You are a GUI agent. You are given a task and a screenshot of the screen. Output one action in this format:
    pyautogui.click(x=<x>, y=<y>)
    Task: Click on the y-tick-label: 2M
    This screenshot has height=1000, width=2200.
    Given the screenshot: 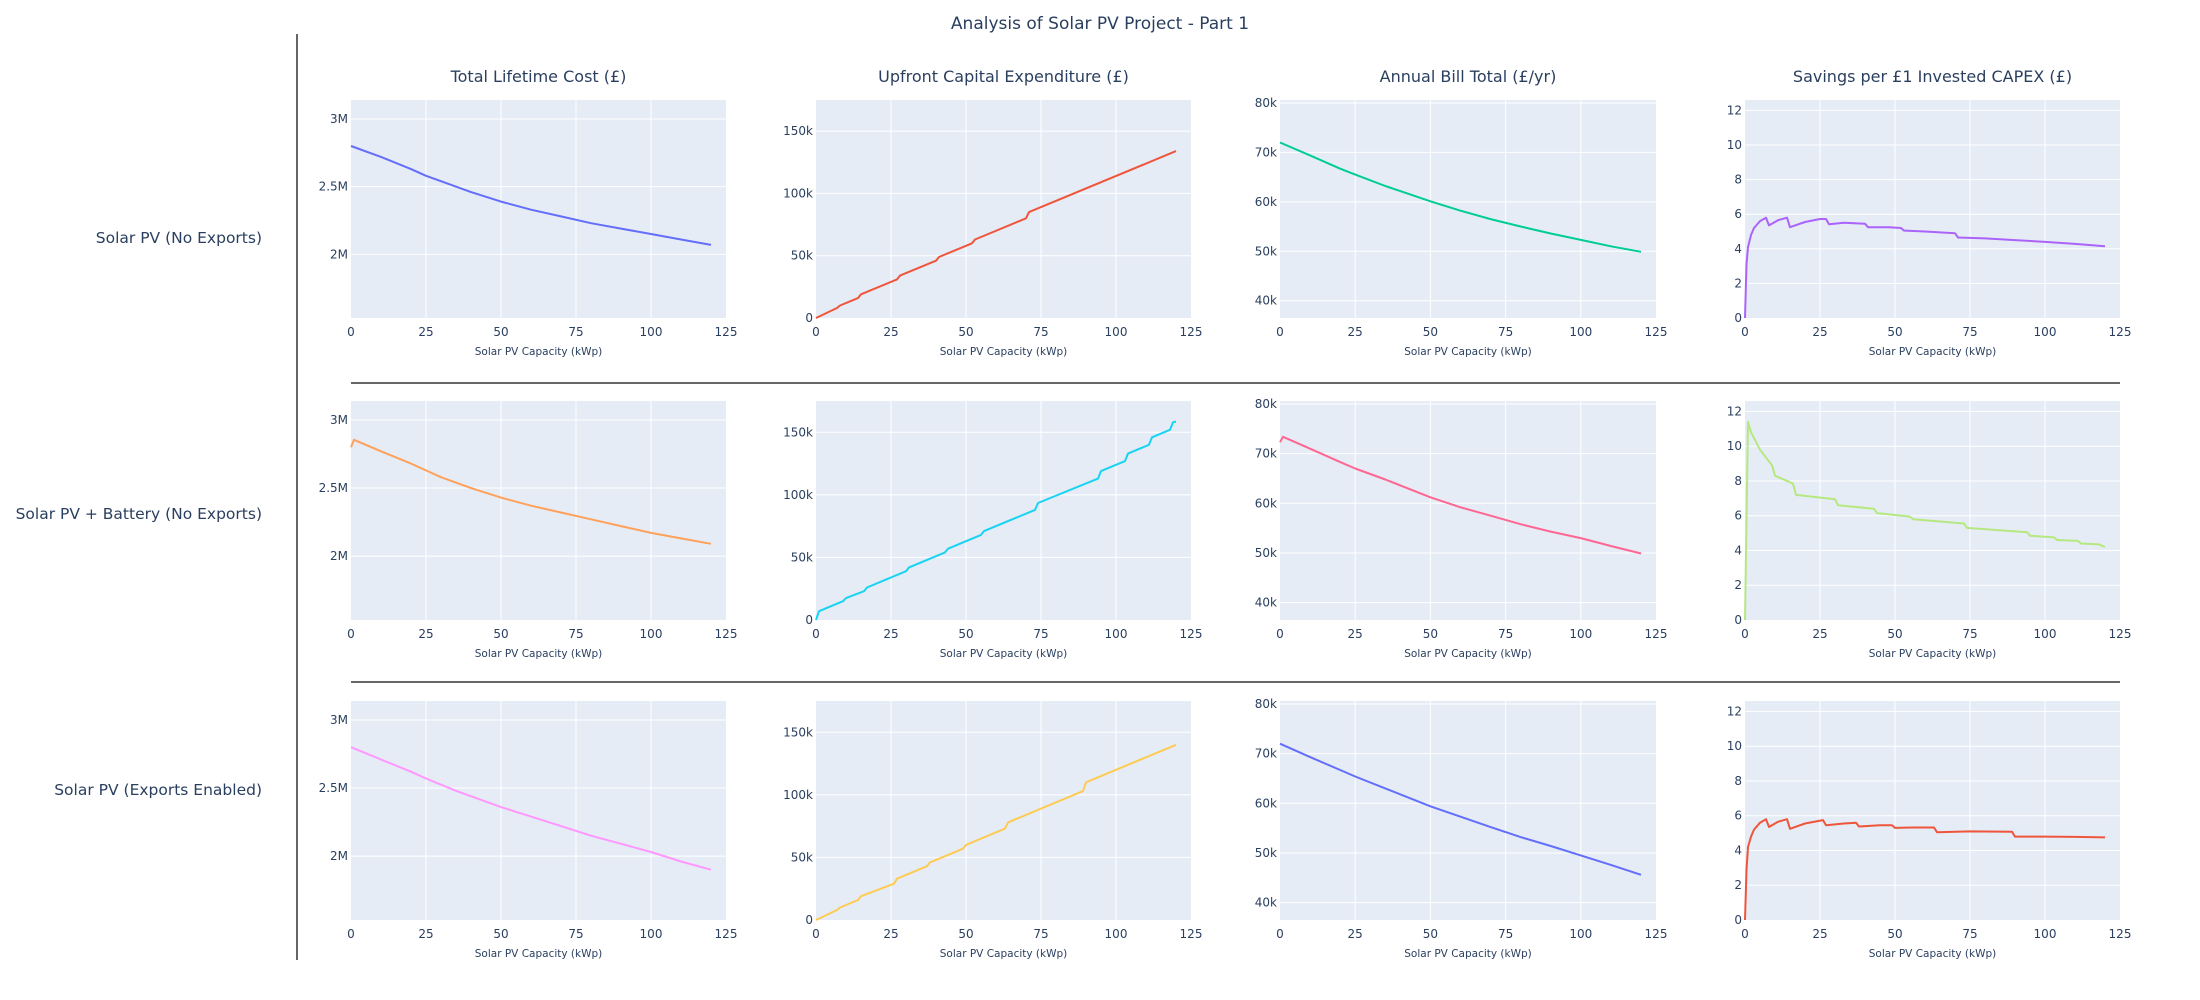 What is the action you would take?
    pyautogui.click(x=339, y=556)
    